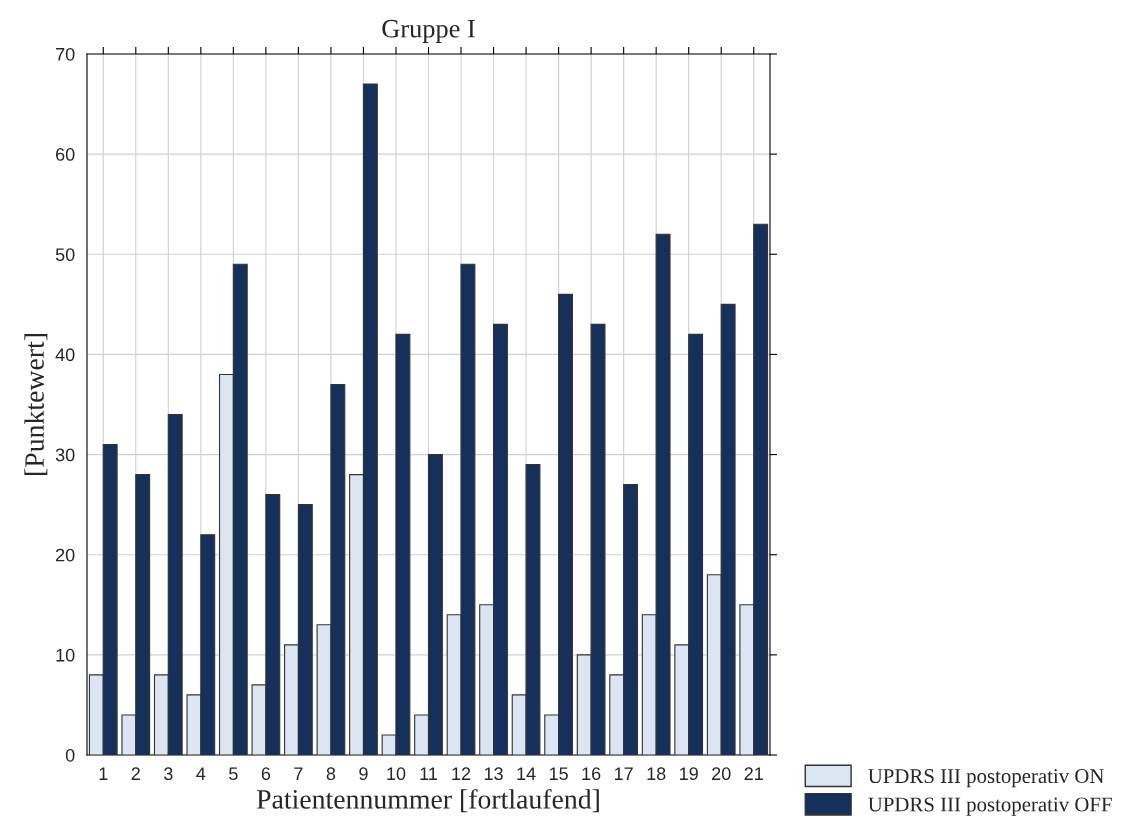 The height and width of the screenshot is (837, 1137). Describe the element at coordinates (65, 555) in the screenshot. I see `y-tick-label: 20` at that location.